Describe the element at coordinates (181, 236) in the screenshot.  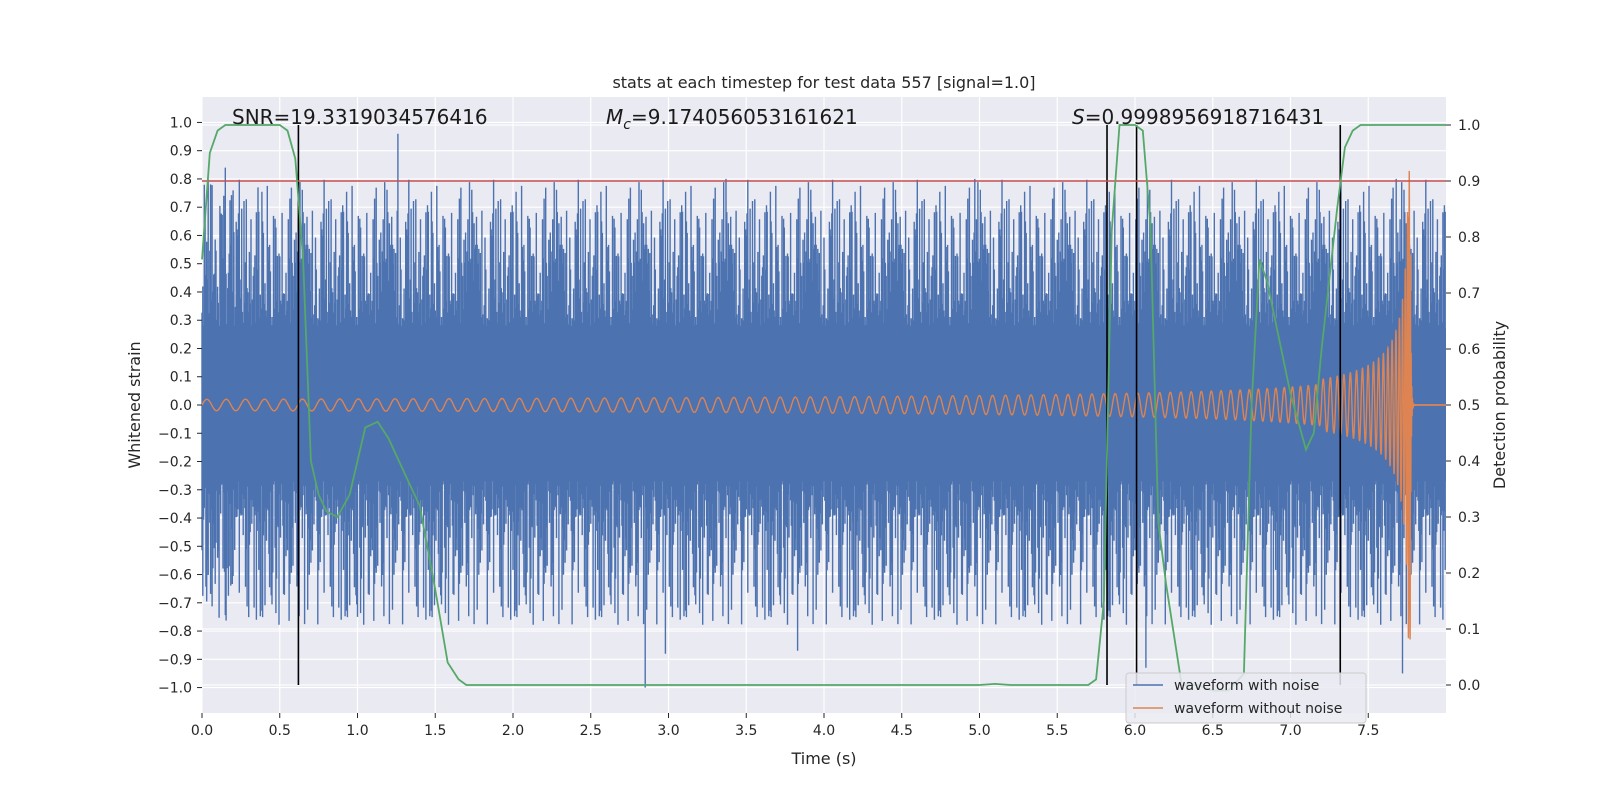
I see `y-tick-label: 0.6` at that location.